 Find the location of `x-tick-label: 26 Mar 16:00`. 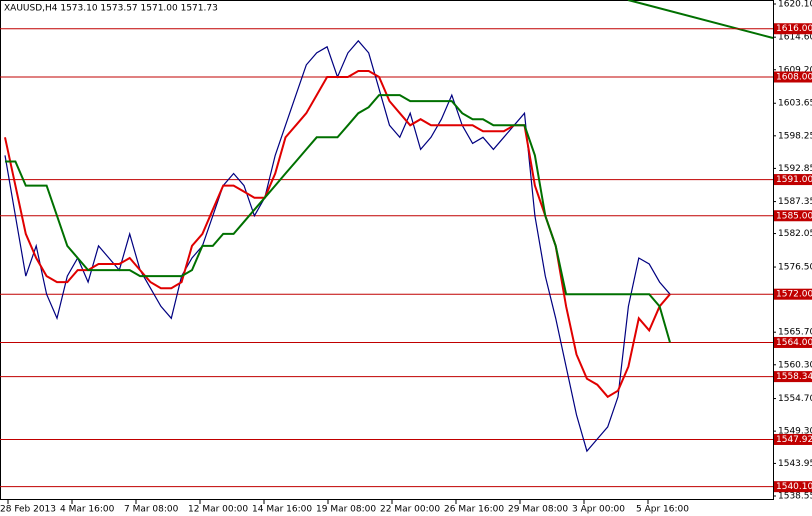

x-tick-label: 26 Mar 16:00 is located at coordinates (474, 510).